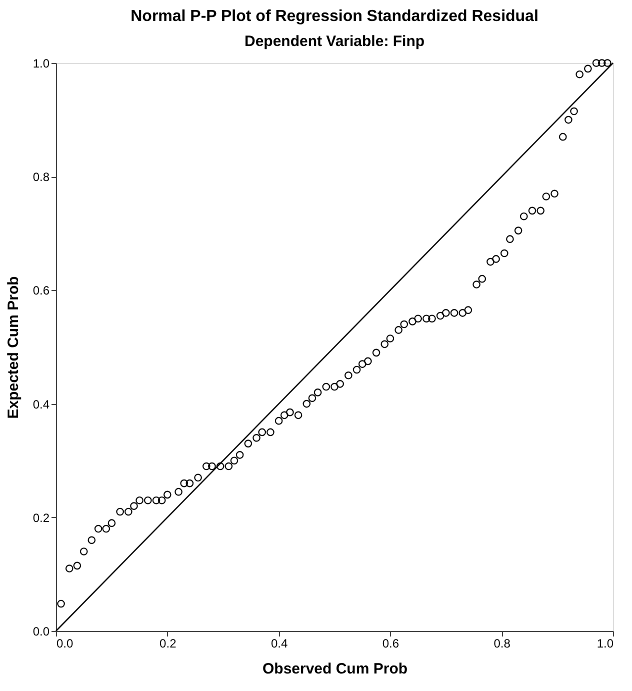 This screenshot has height=691, width=632. What do you see at coordinates (41, 517) in the screenshot?
I see `y-tick-label: 0.2` at bounding box center [41, 517].